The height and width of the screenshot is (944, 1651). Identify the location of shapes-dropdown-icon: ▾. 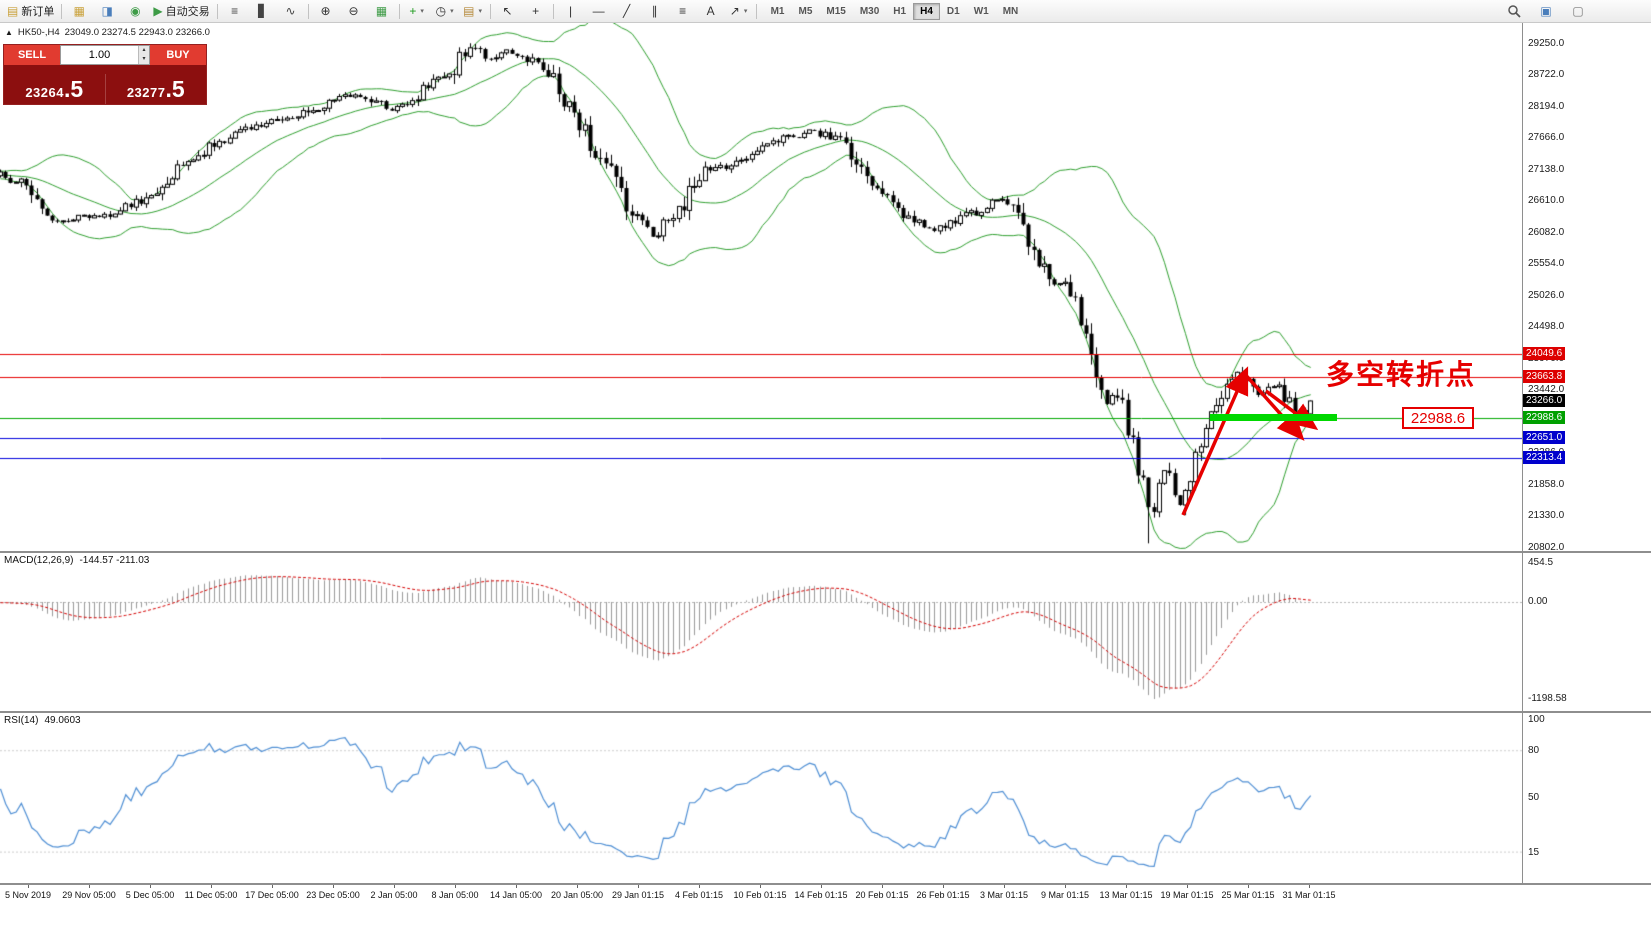
(745, 11).